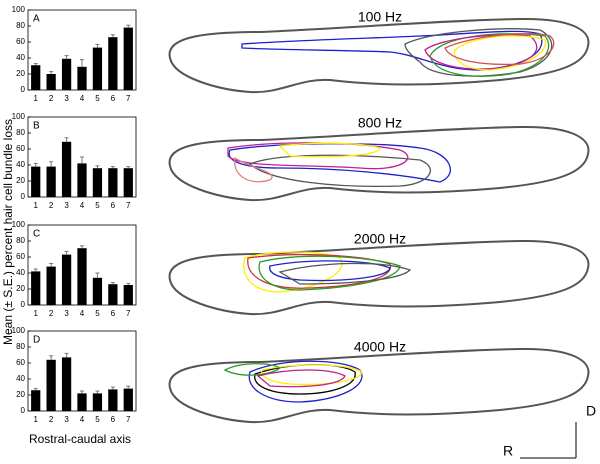 This screenshot has width=600, height=464. I want to click on panel-label: B, so click(36, 126).